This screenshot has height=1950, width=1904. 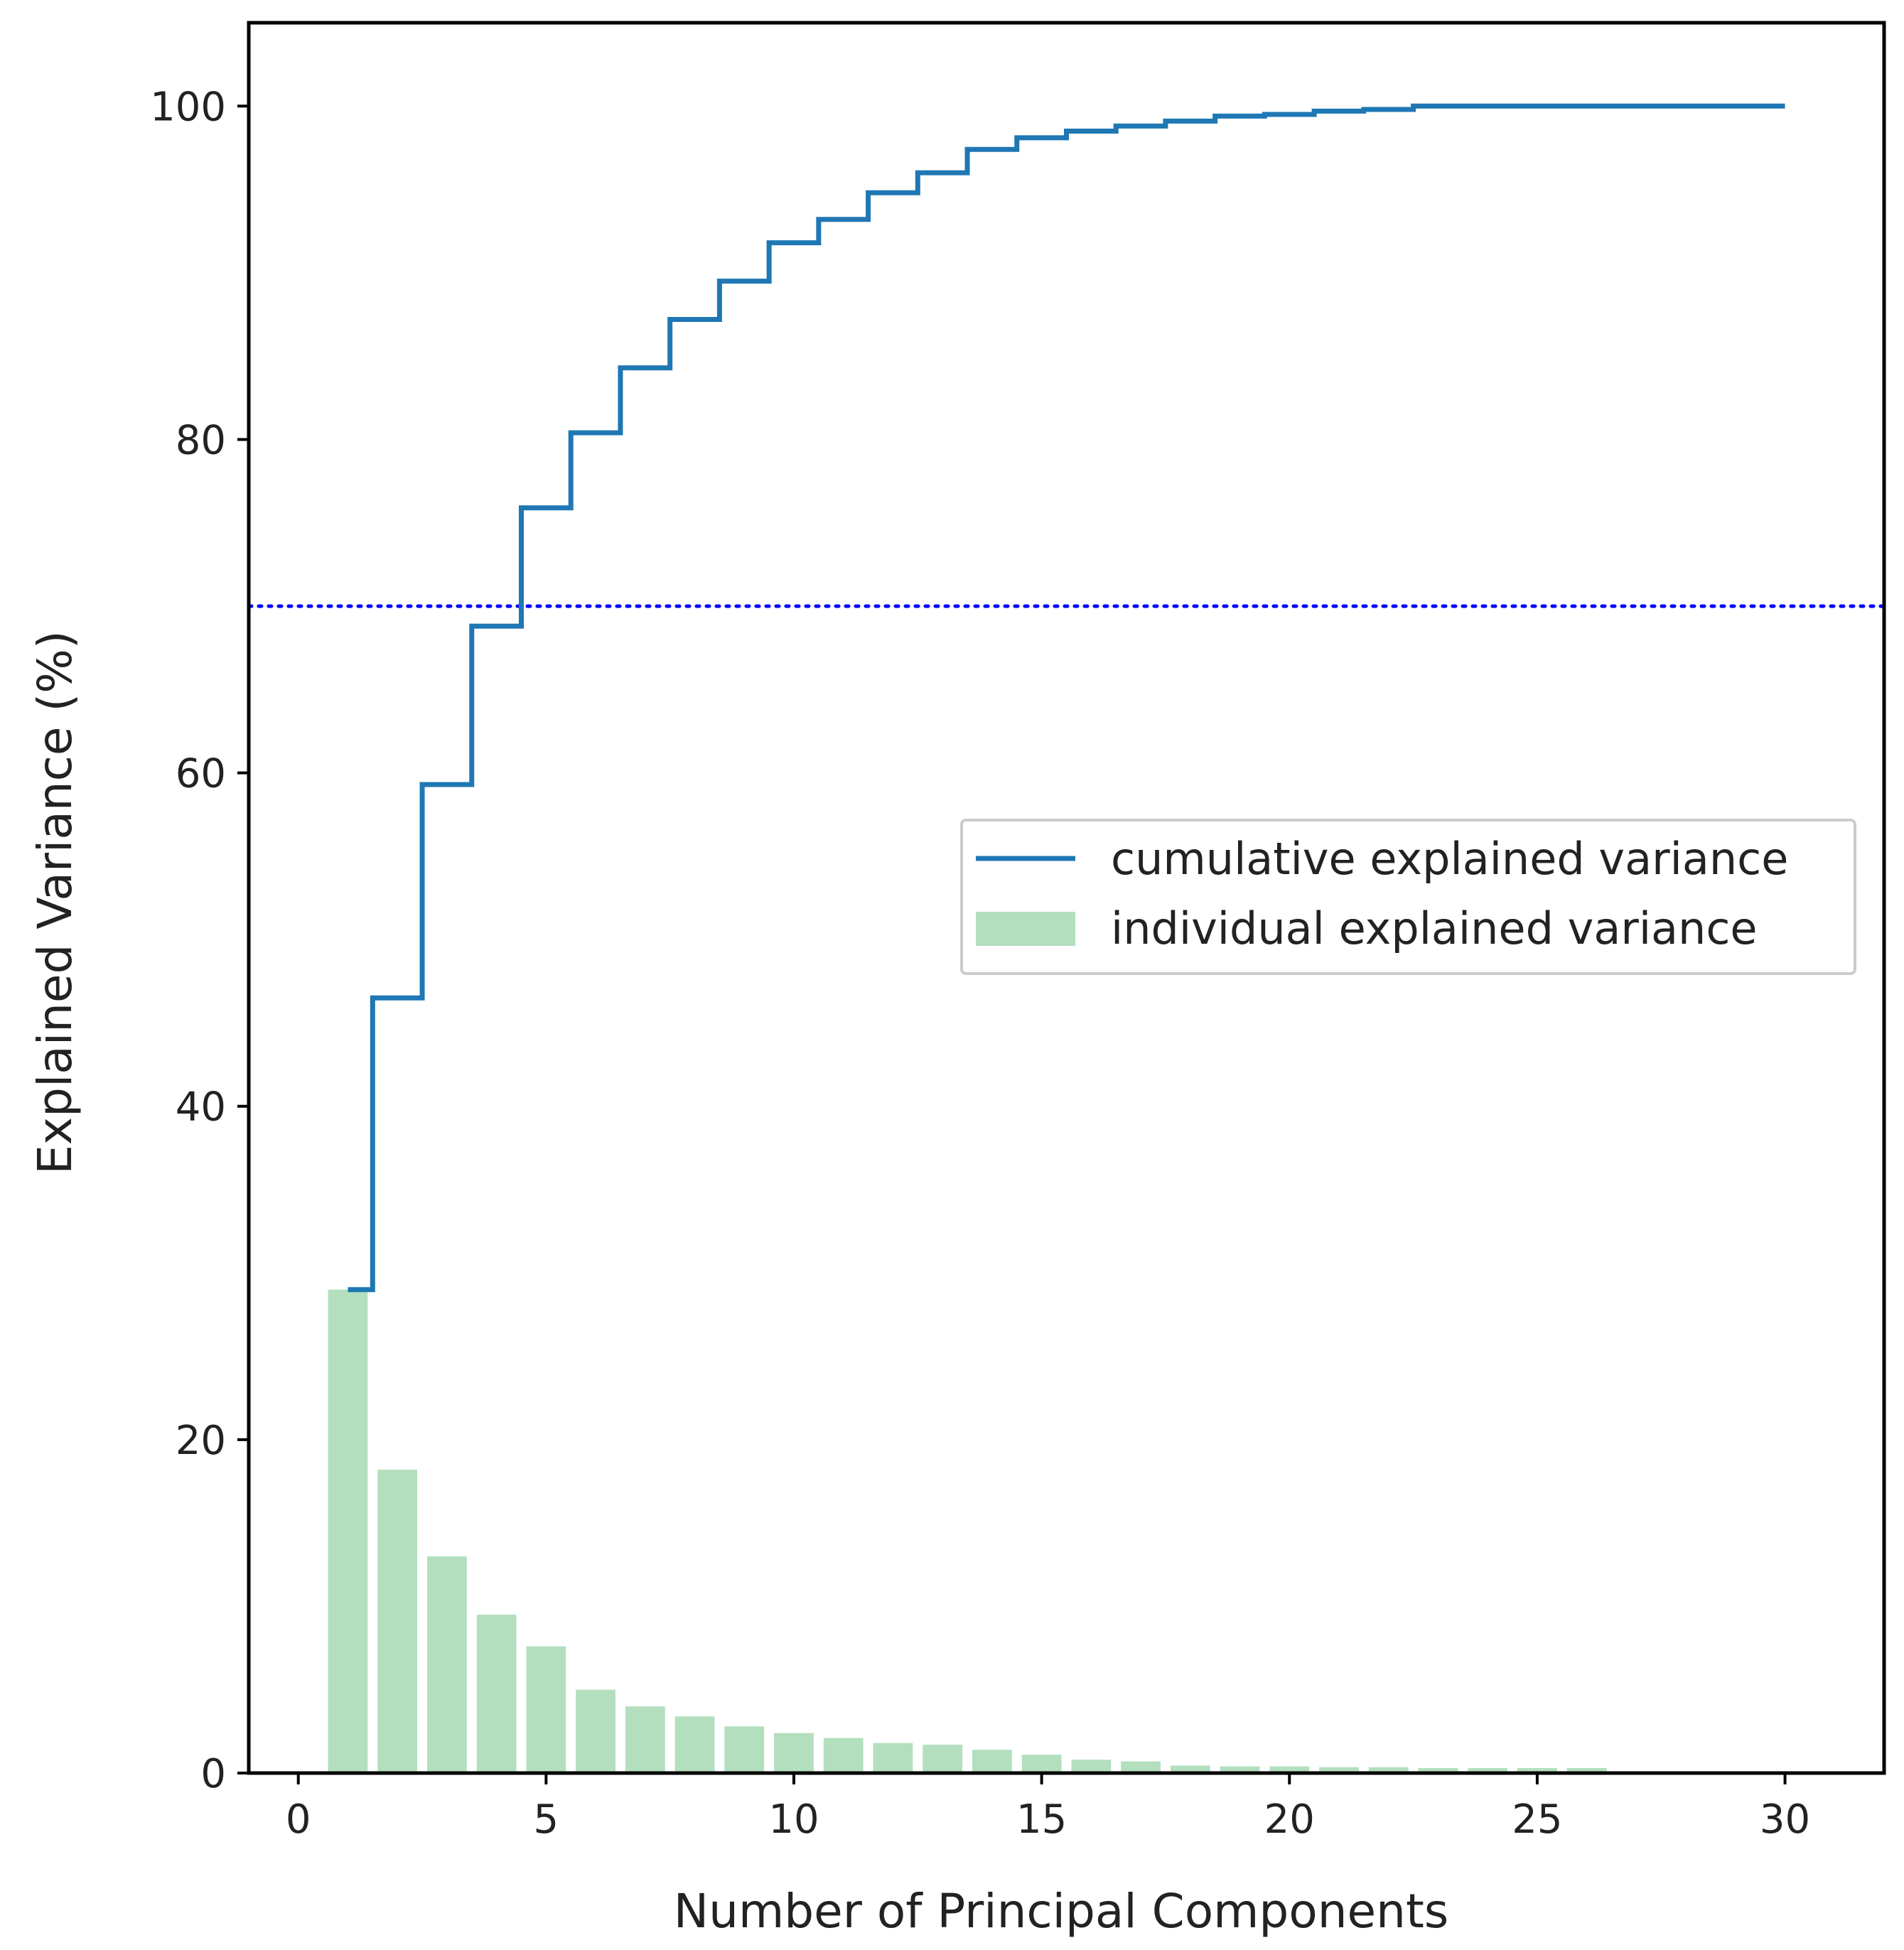 What do you see at coordinates (55, 902) in the screenshot?
I see `y-axis-label: Explained Variance (%)` at bounding box center [55, 902].